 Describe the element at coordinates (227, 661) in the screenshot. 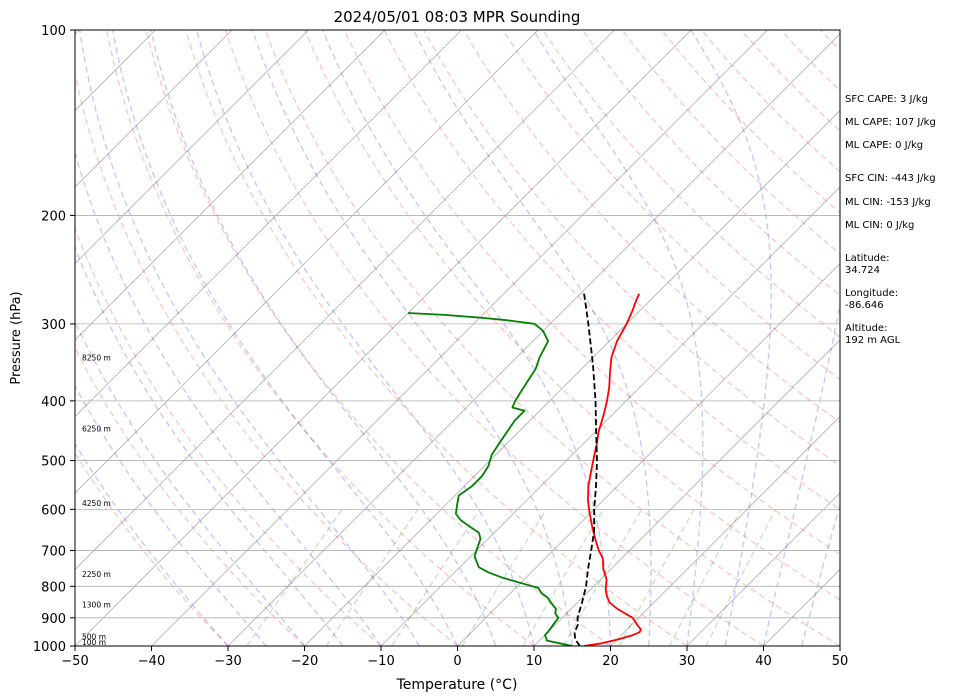

I see `x-tick-label: −30` at that location.